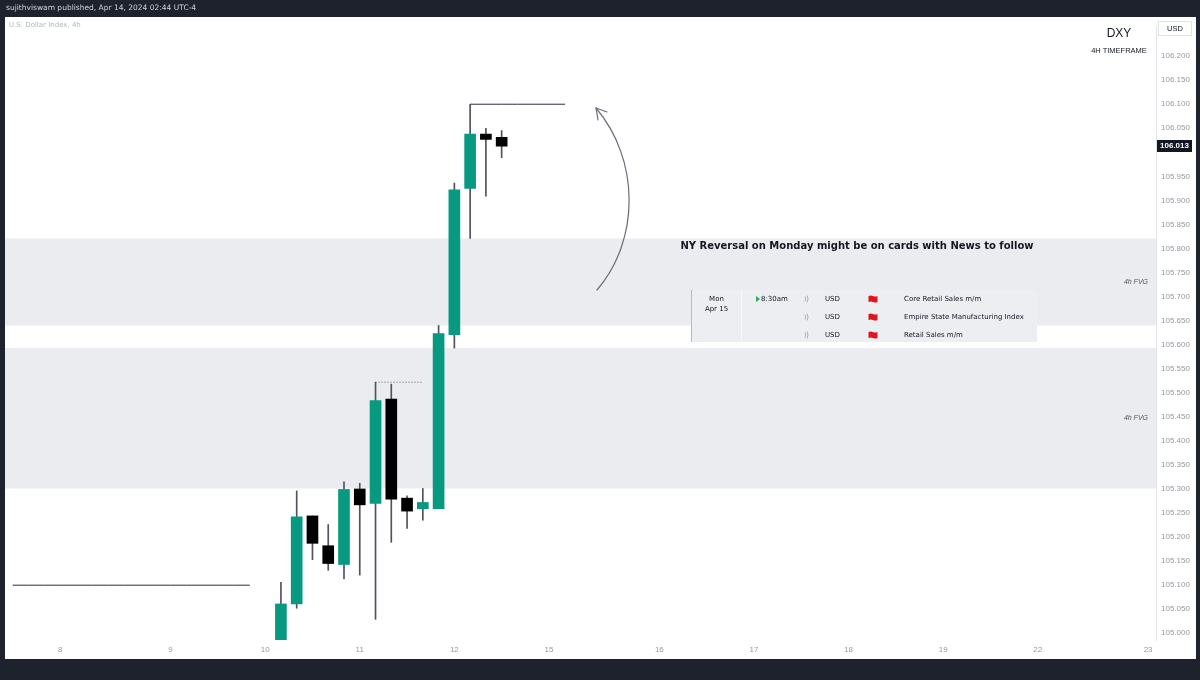  I want to click on y-tick-label: 106.100, so click(1176, 104).